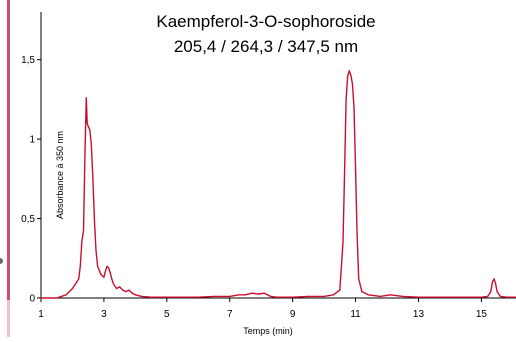 Image resolution: width=516 pixels, height=342 pixels. I want to click on chart-subtitle: 205,4 / 264,3 / 347,5 nm, so click(266, 46).